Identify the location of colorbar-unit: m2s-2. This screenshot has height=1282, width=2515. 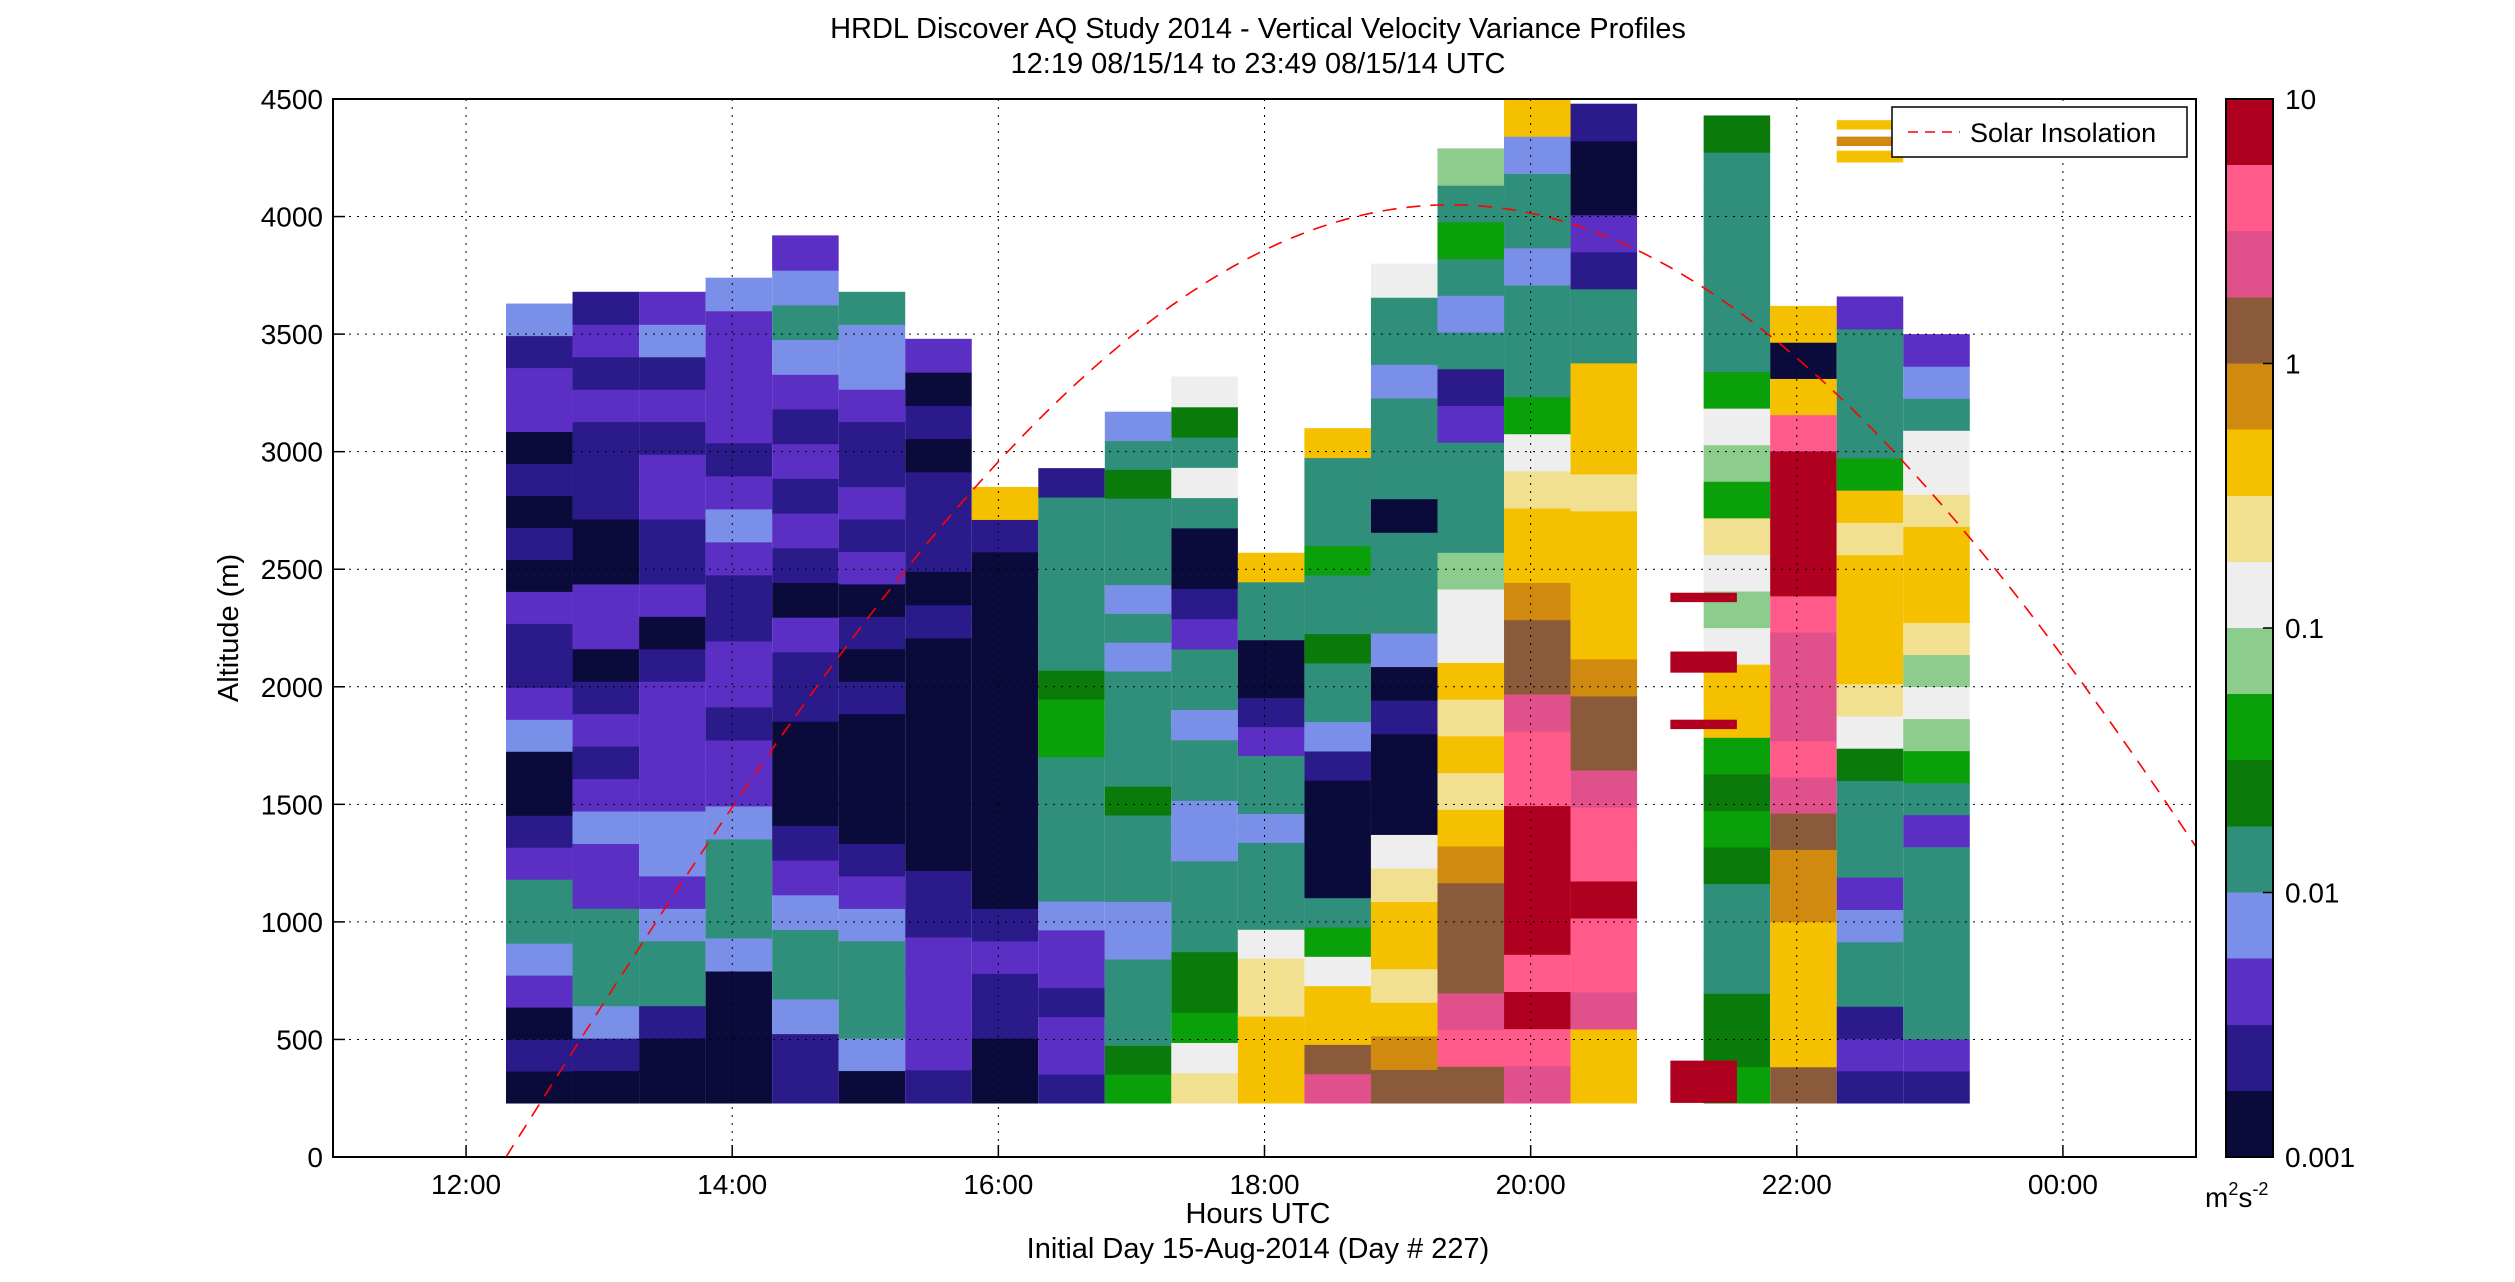
(2236, 1196).